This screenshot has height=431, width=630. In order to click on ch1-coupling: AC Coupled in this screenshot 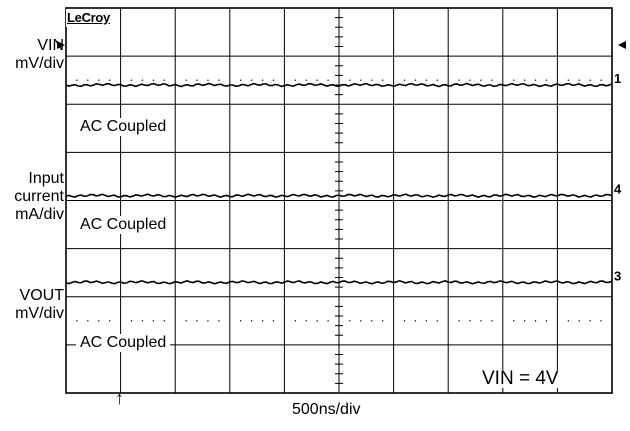, I will do `click(123, 127)`.